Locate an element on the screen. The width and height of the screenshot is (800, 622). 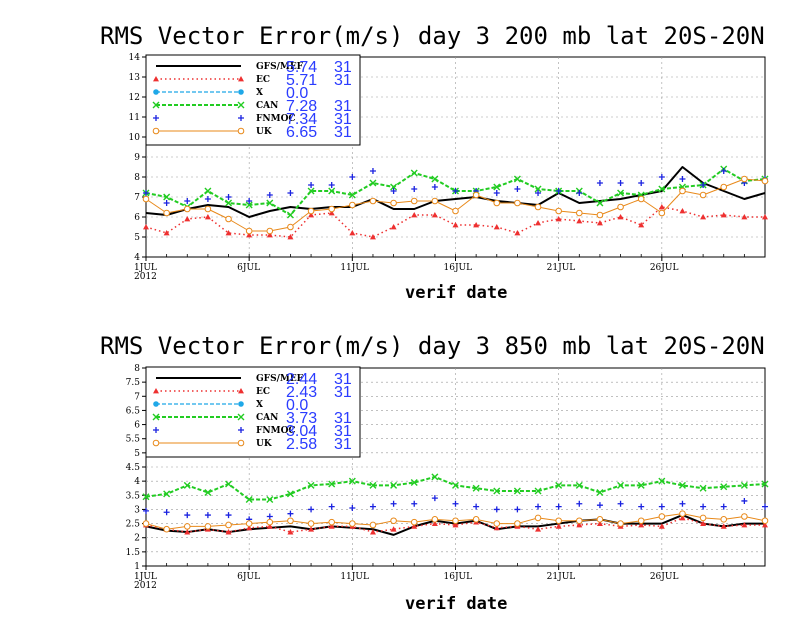
y-tick-label: 13 is located at coordinates (135, 78).